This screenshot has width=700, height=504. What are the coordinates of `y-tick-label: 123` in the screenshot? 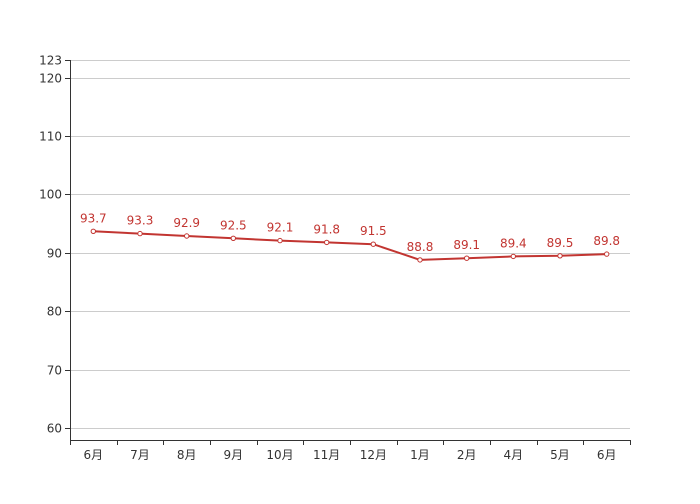 It's located at (50, 61).